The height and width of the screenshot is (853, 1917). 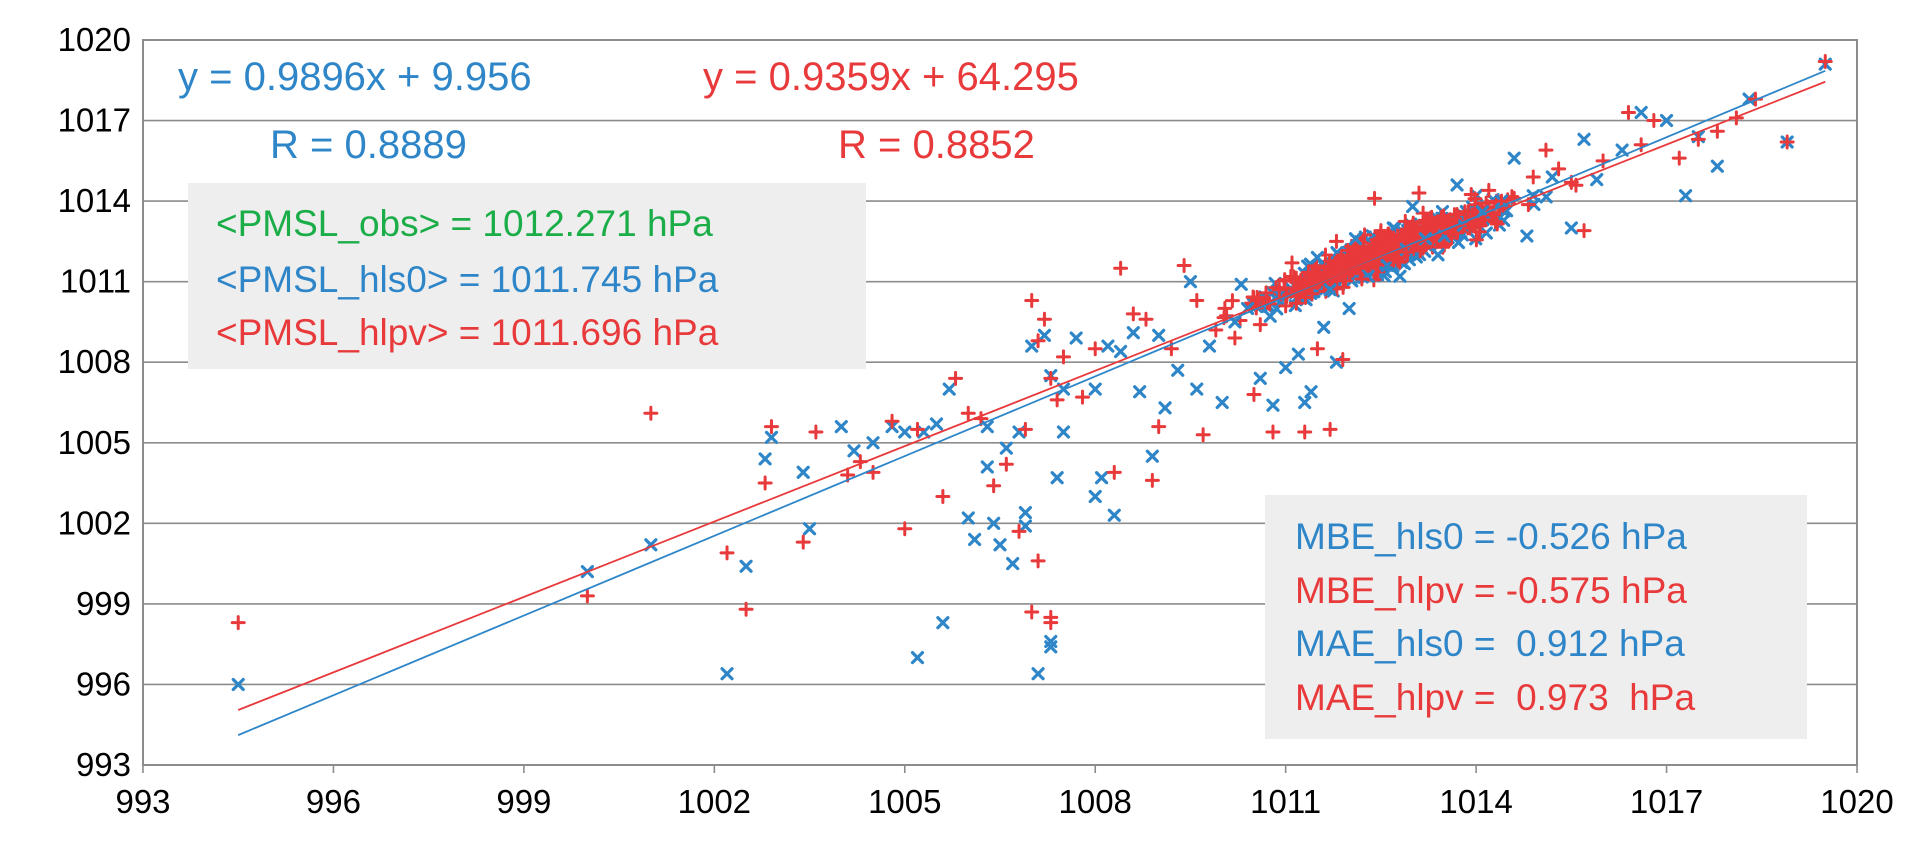 What do you see at coordinates (936, 145) in the screenshot?
I see `r-value-hlpv: R = 0.8852` at bounding box center [936, 145].